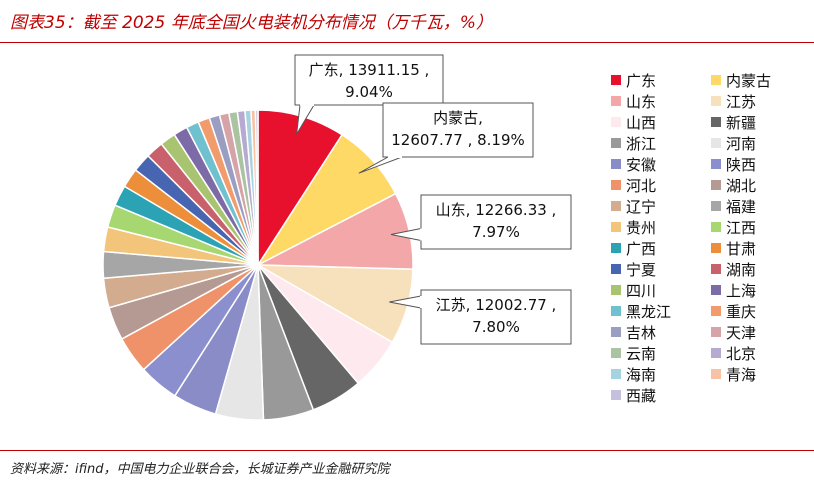 The image size is (814, 490). Describe the element at coordinates (496, 232) in the screenshot. I see `data-label: 7.97%` at that location.